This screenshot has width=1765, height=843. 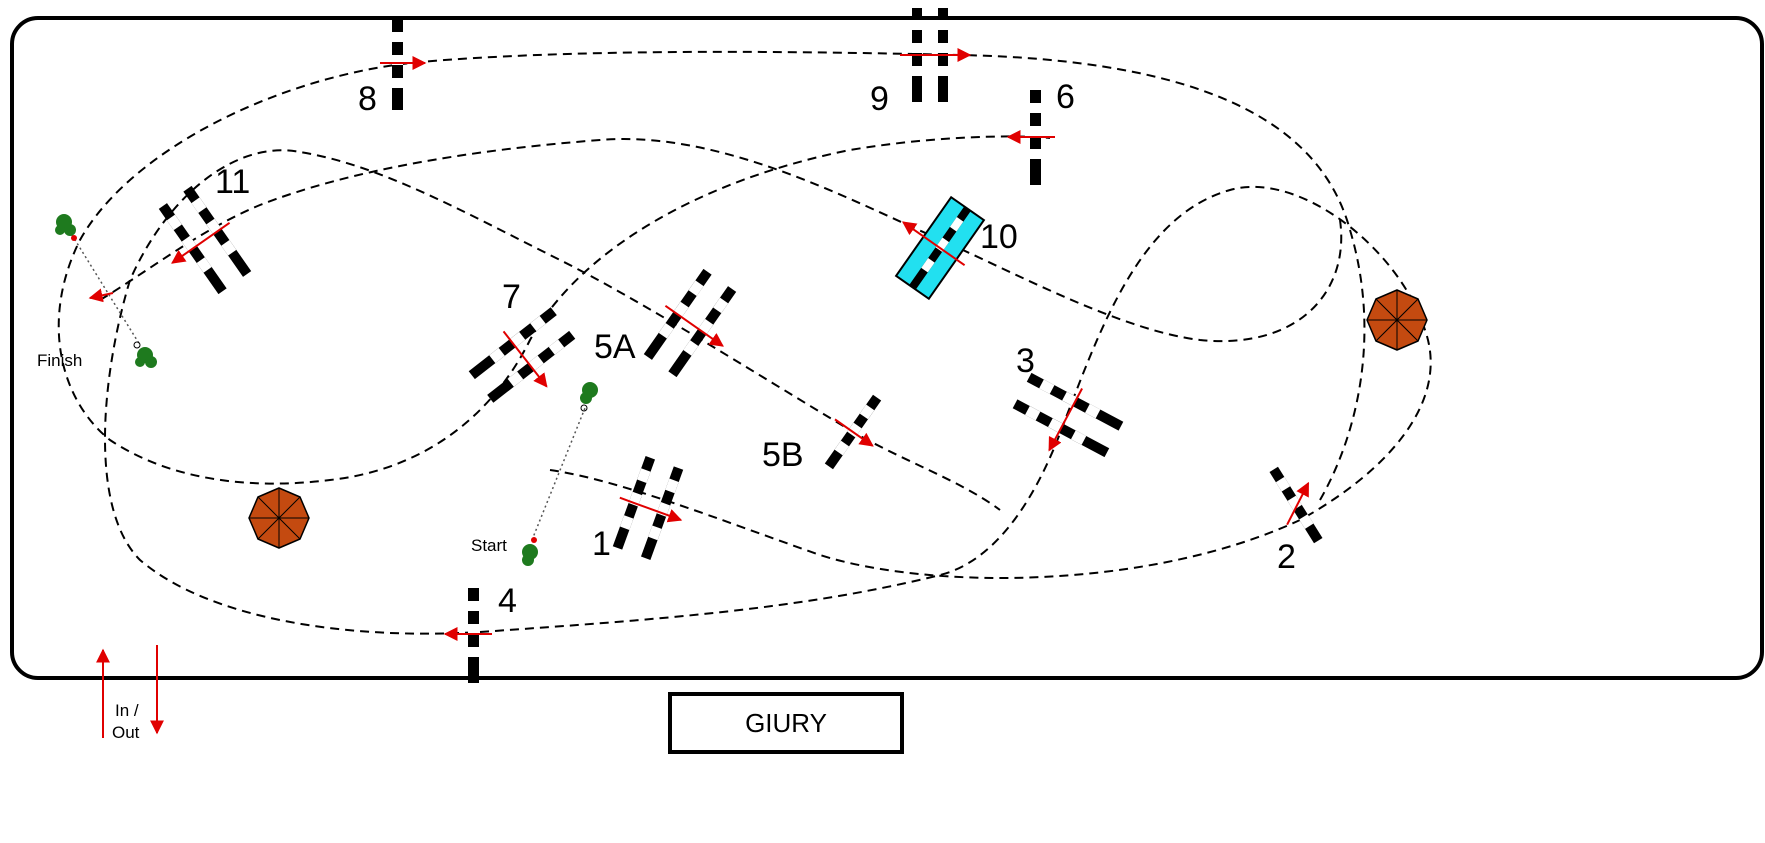 I want to click on obstacle-label: 6, so click(x=1065, y=97).